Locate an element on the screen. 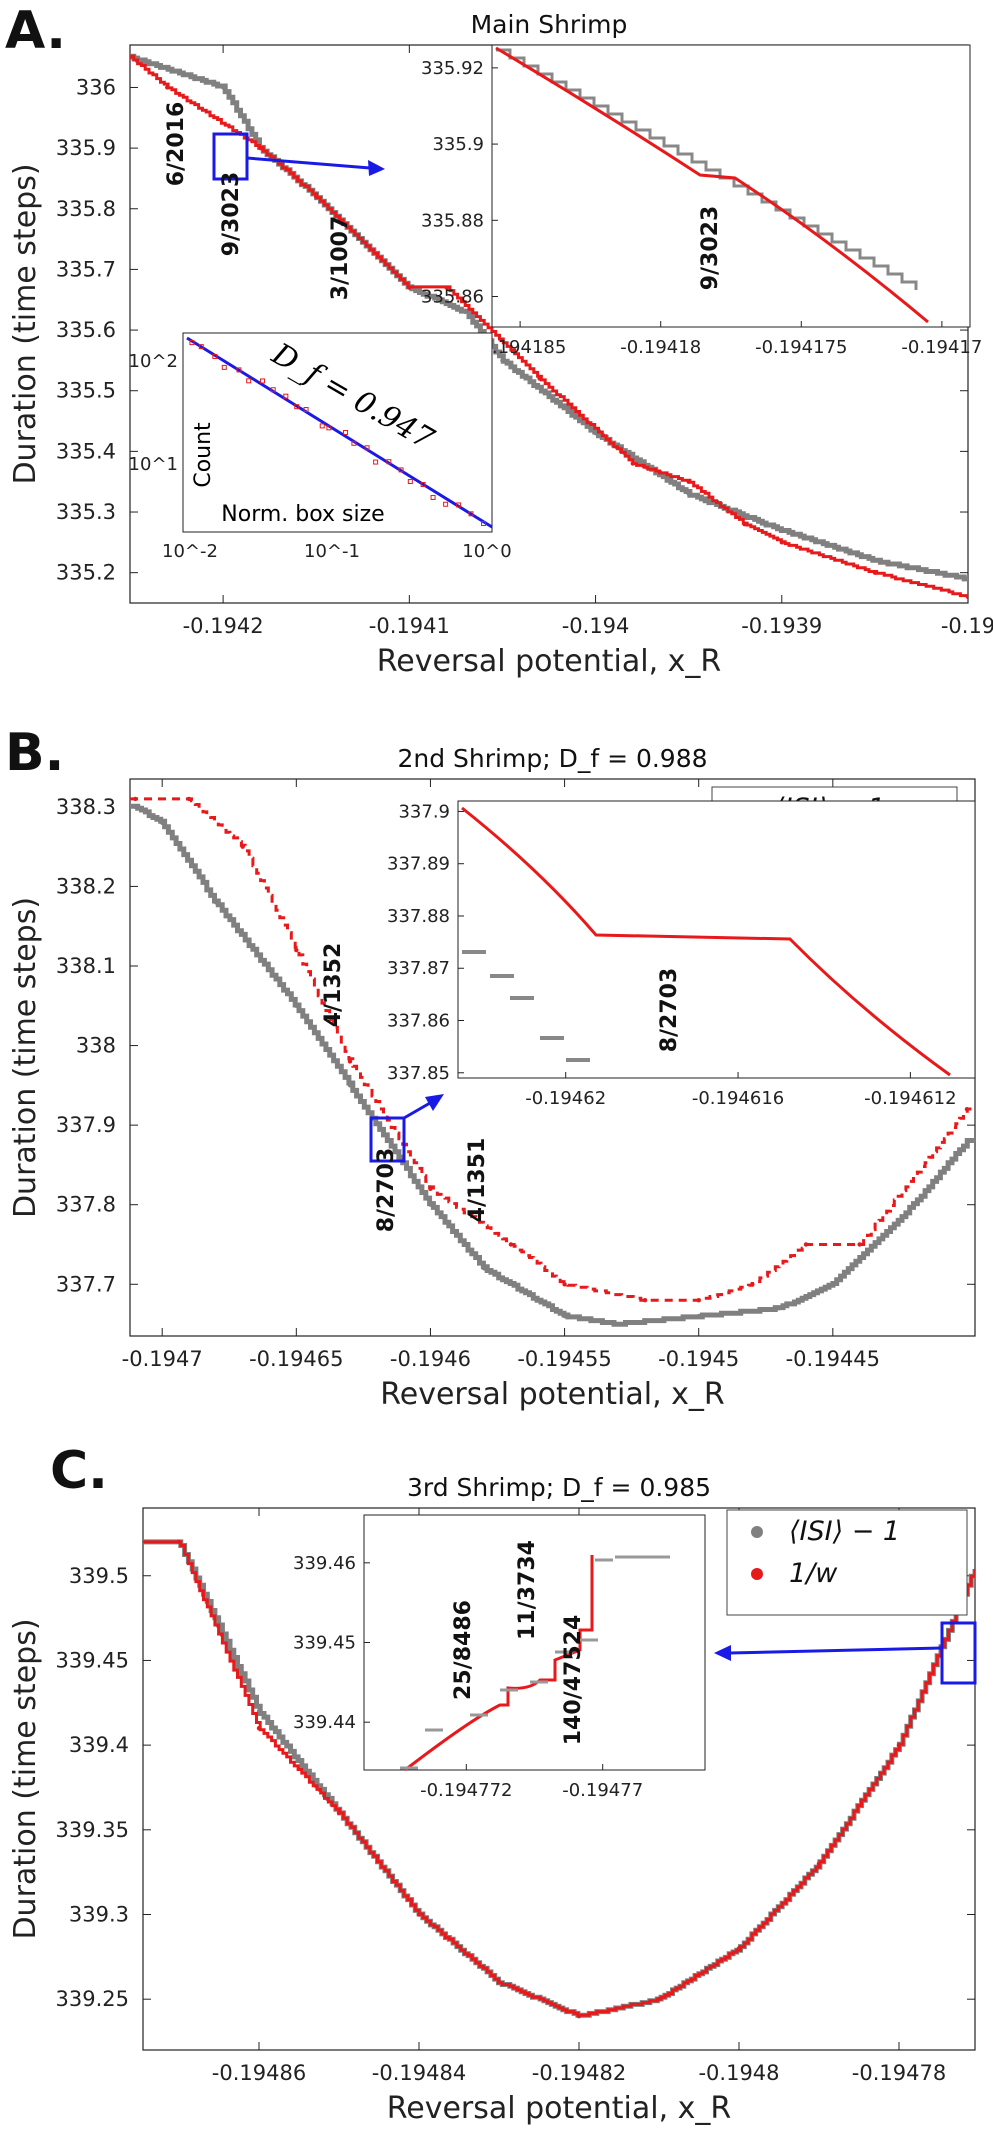 The image size is (993, 2137). inset-annotation: 8/2703 is located at coordinates (669, 1010).